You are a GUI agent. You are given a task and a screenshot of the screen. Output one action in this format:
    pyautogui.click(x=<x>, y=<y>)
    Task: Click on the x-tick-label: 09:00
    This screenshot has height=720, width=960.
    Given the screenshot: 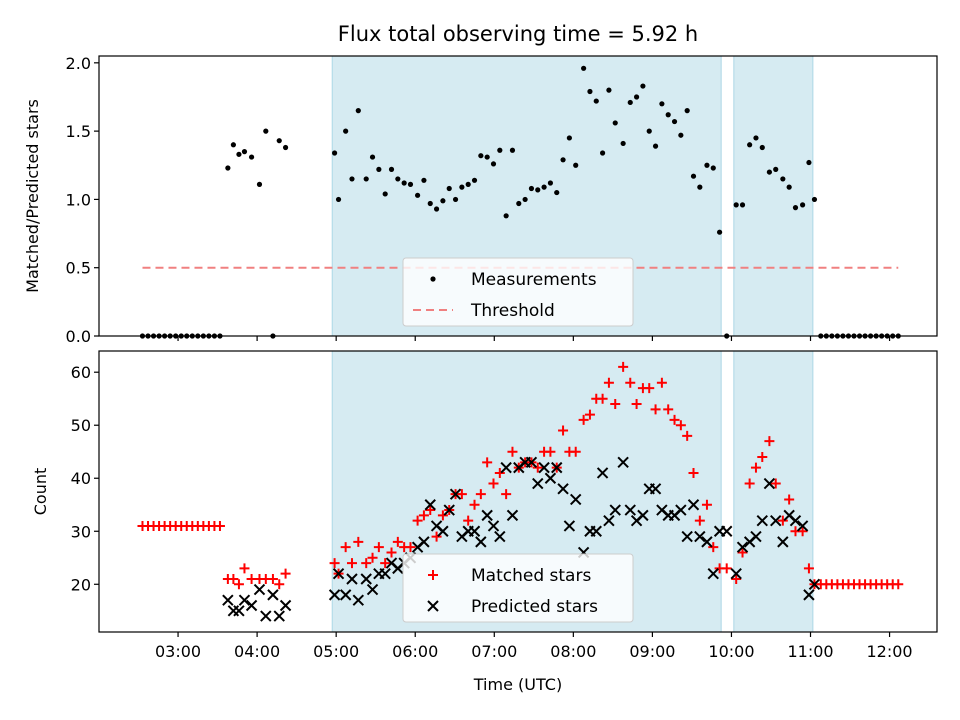 What is the action you would take?
    pyautogui.click(x=652, y=651)
    